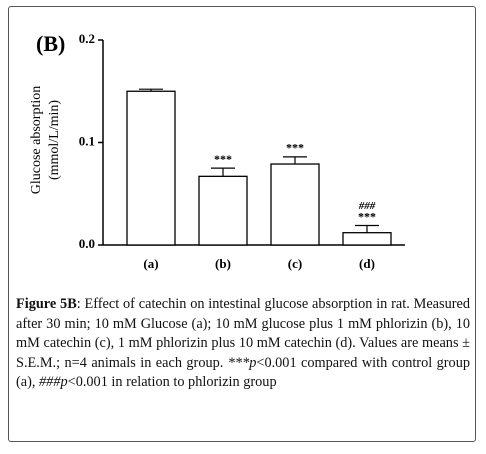  I want to click on caption-text: ###p, so click(53, 382).